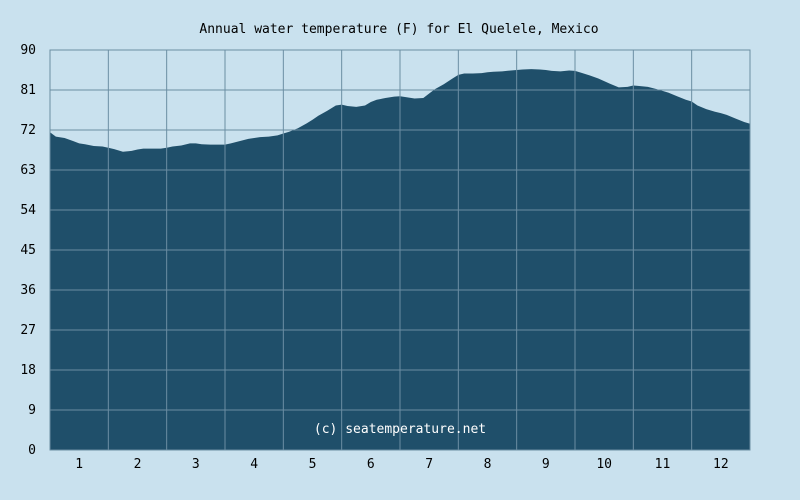 The width and height of the screenshot is (800, 500). Describe the element at coordinates (721, 464) in the screenshot. I see `x-tick-label: 12` at that location.